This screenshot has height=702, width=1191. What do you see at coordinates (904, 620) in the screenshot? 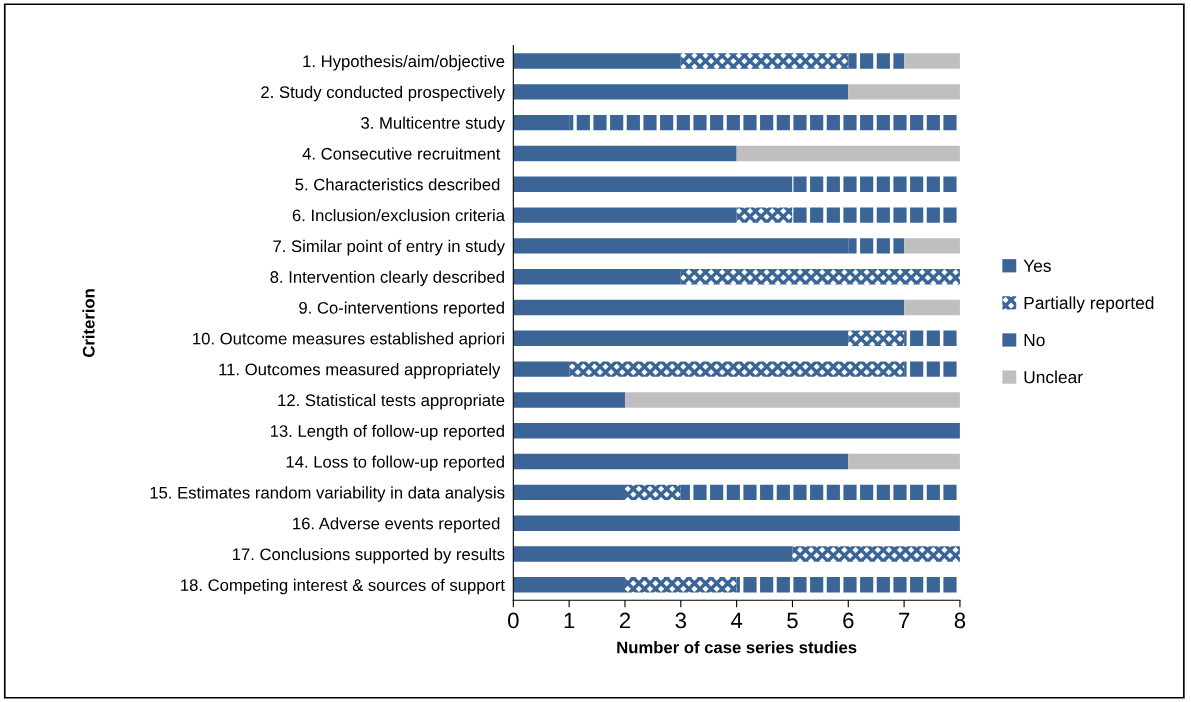
I see `x-tick-label: 7` at bounding box center [904, 620].